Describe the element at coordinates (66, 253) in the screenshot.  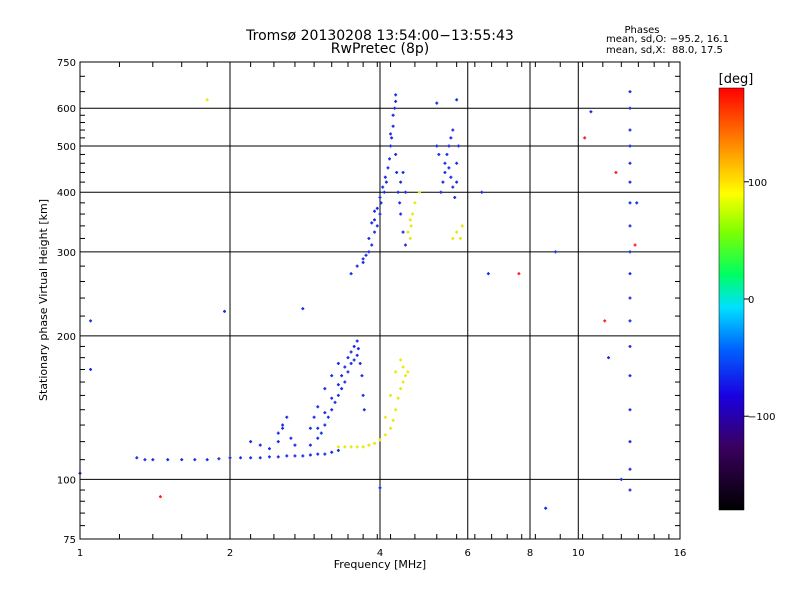
I see `y-tick-label: 300` at that location.